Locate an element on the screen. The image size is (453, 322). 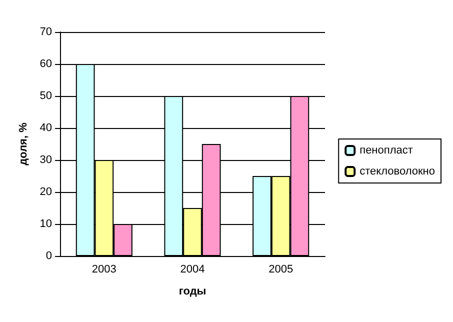
y-tick-label: 20 is located at coordinates (46, 192).